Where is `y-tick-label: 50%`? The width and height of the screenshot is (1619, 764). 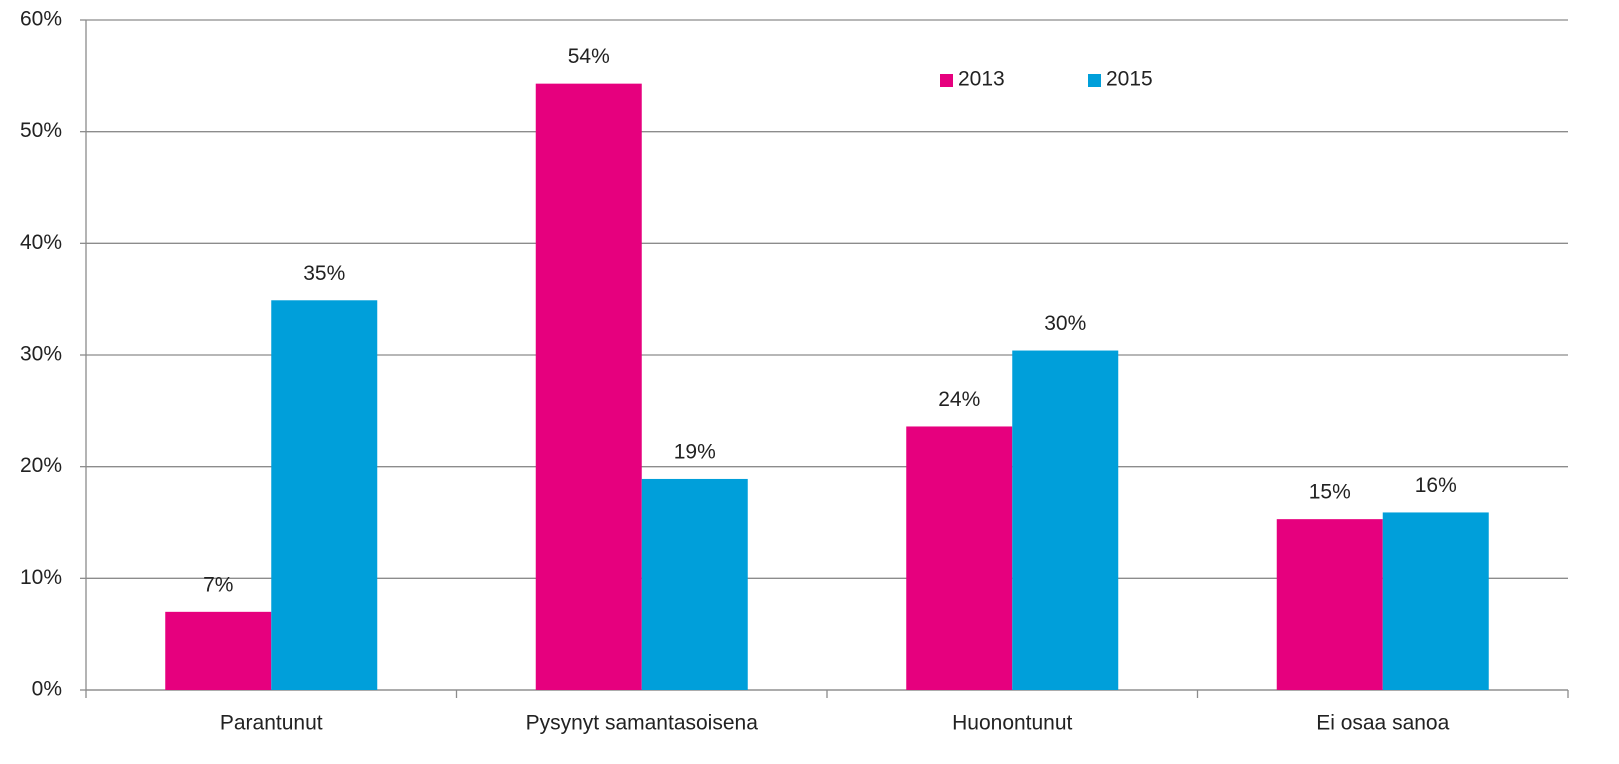 y-tick-label: 50% is located at coordinates (41, 130).